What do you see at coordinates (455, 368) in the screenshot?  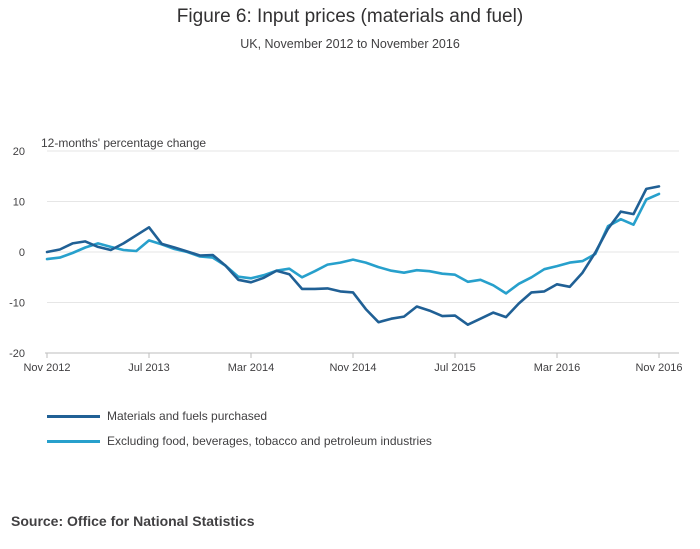 I see `x-tick-label: Jul 2015` at bounding box center [455, 368].